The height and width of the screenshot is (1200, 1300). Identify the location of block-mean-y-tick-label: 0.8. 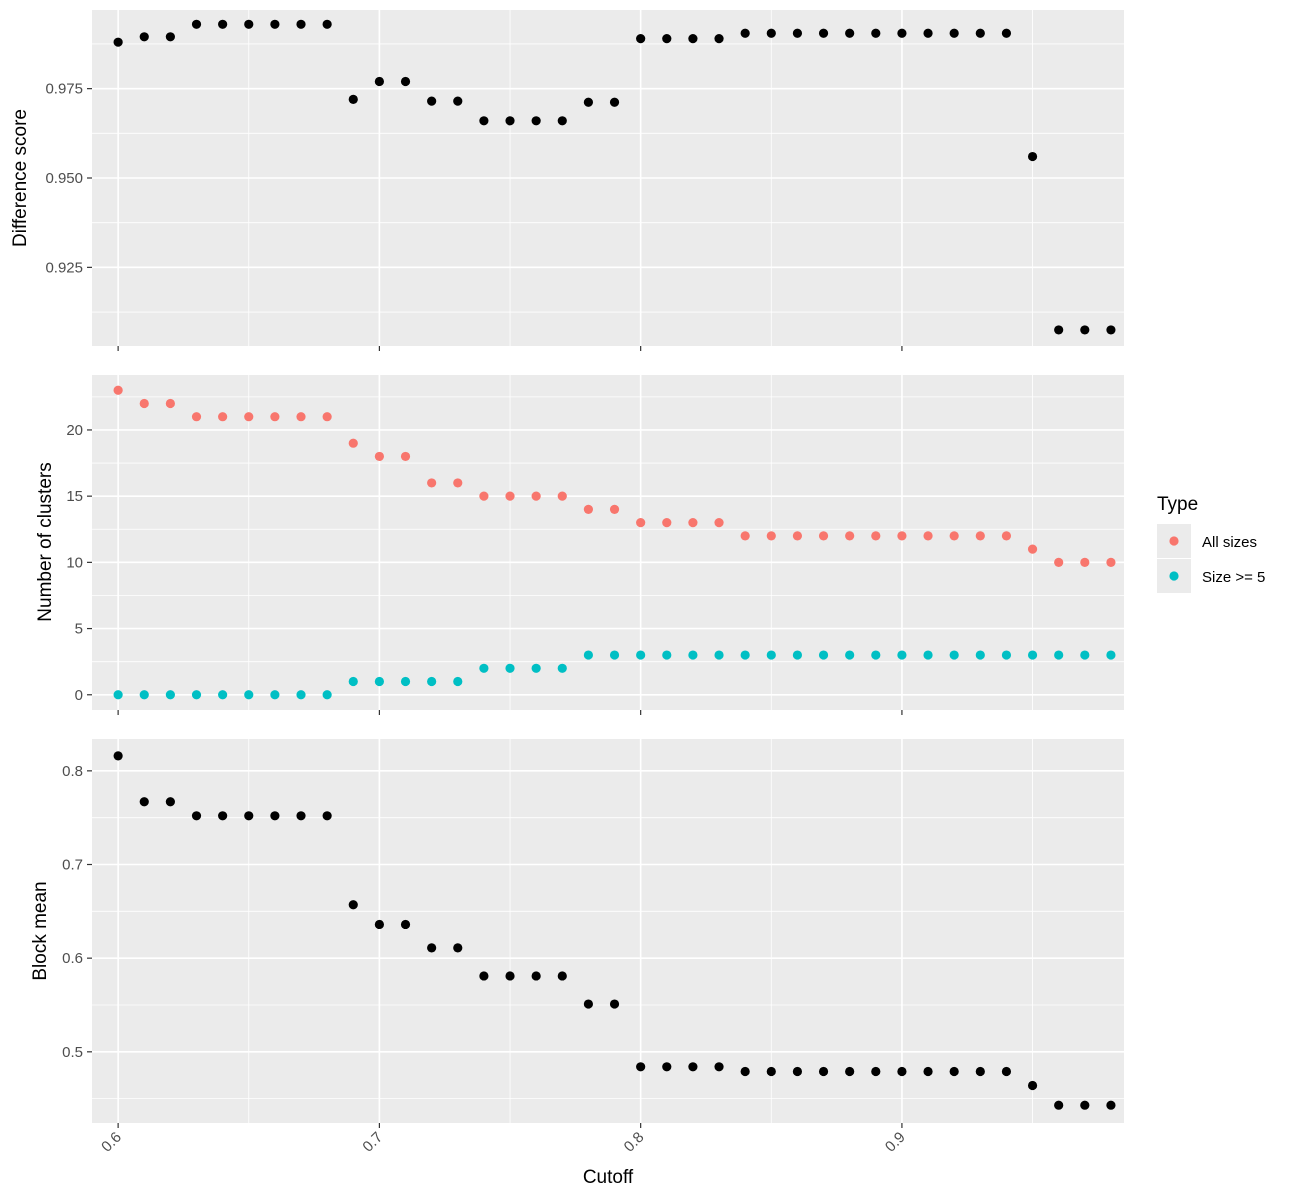
(72, 771).